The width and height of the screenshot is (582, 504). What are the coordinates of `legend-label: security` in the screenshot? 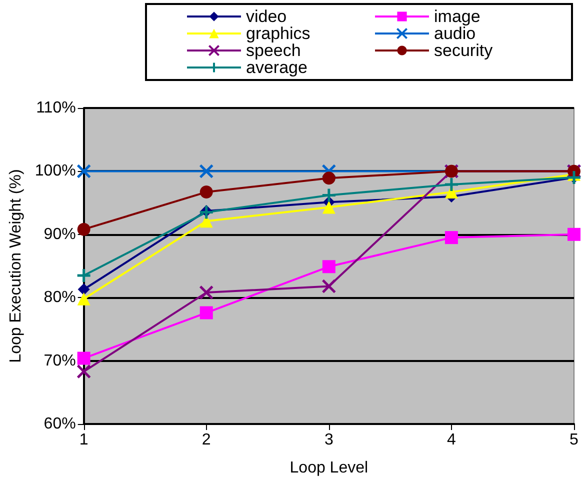 It's located at (464, 50).